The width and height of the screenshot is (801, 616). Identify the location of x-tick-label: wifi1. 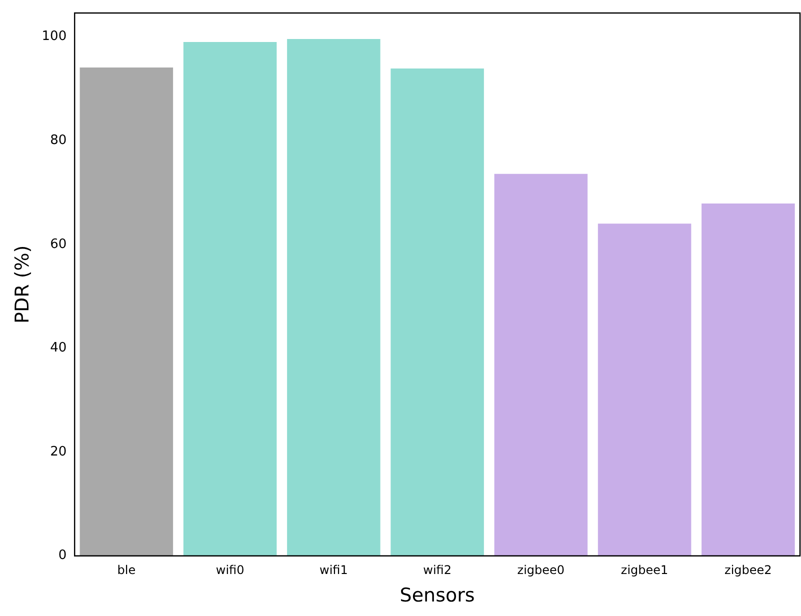
(334, 570).